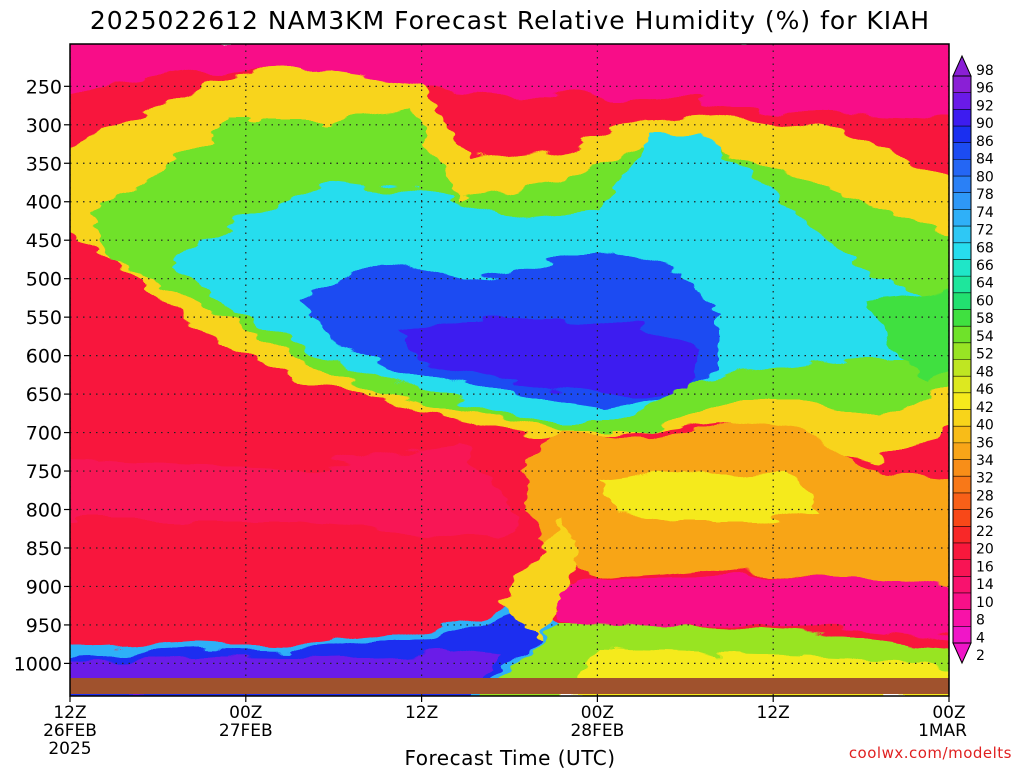 Image resolution: width=1024 pixels, height=768 pixels. Describe the element at coordinates (44, 626) in the screenshot. I see `y-tick-label: 950` at that location.